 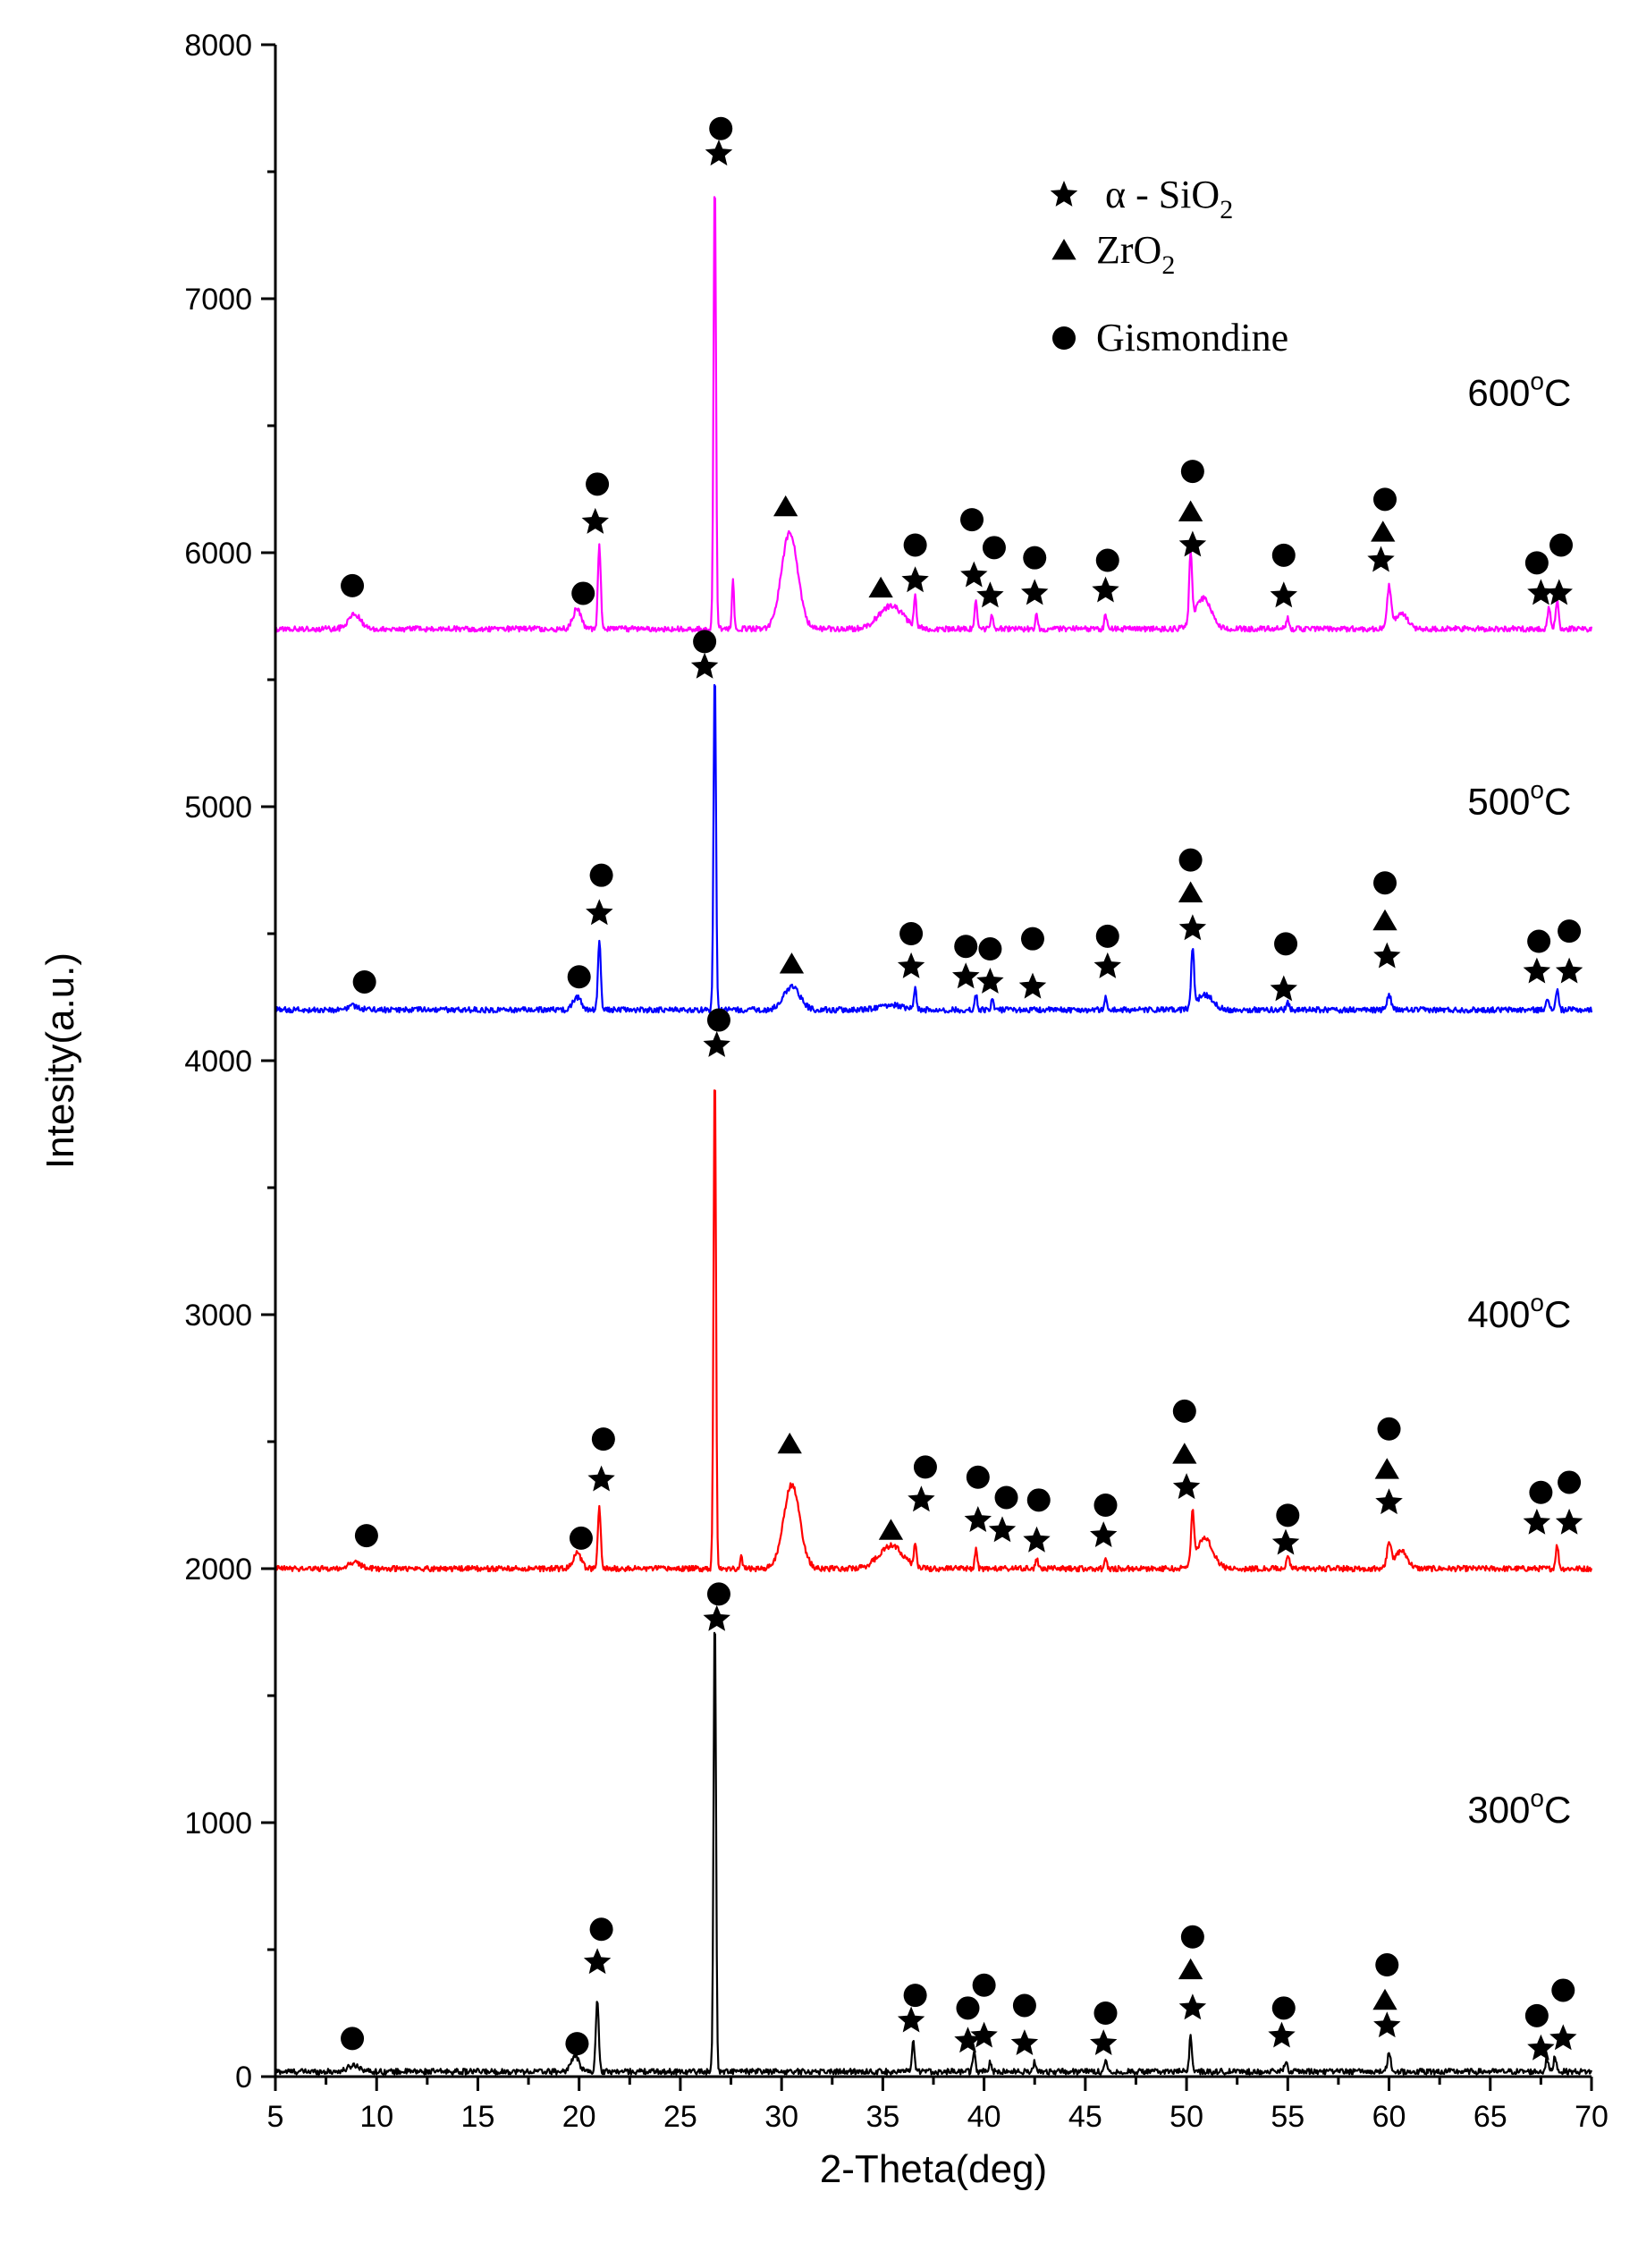 I want to click on x-tick-label: 50, so click(x=1186, y=2117).